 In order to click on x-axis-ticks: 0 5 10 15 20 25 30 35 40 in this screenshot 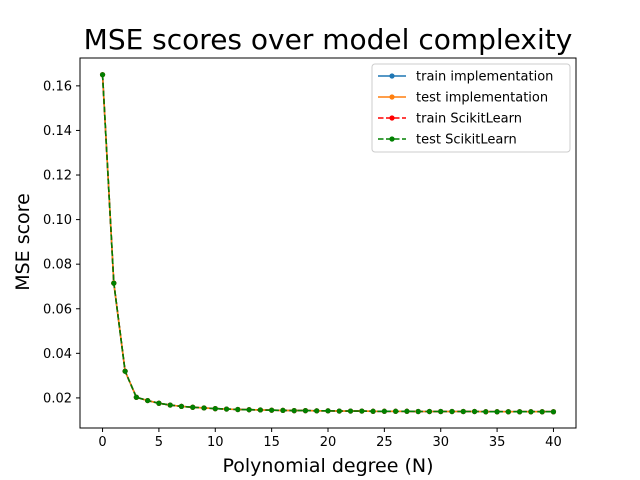, I will do `click(330, 439)`.